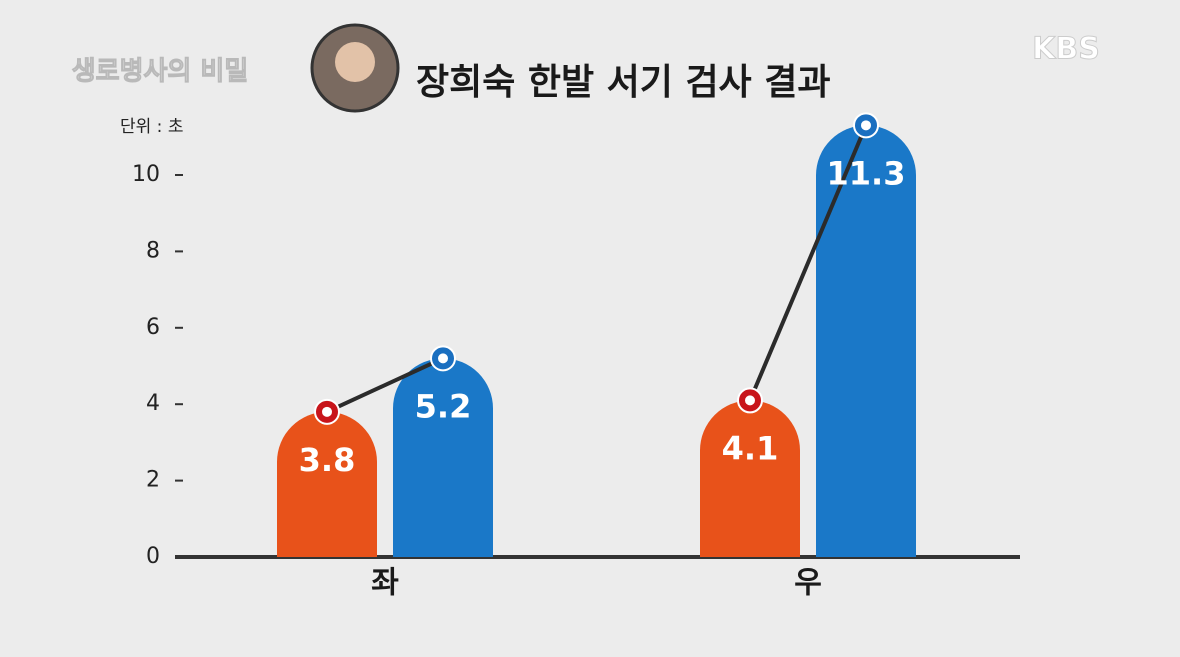  What do you see at coordinates (866, 173) in the screenshot?
I see `value-label: 11.3` at bounding box center [866, 173].